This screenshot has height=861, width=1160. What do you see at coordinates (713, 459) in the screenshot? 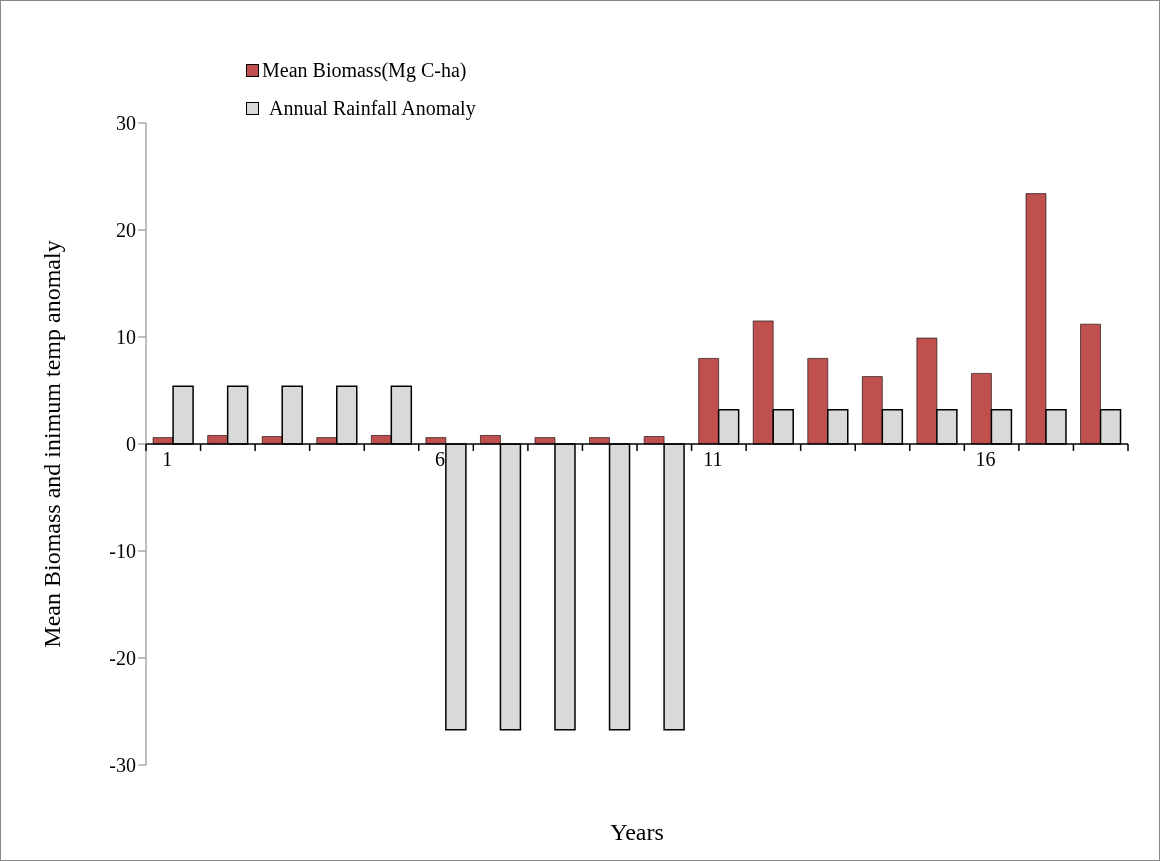
I see `x-tick-label: 11` at bounding box center [713, 459].